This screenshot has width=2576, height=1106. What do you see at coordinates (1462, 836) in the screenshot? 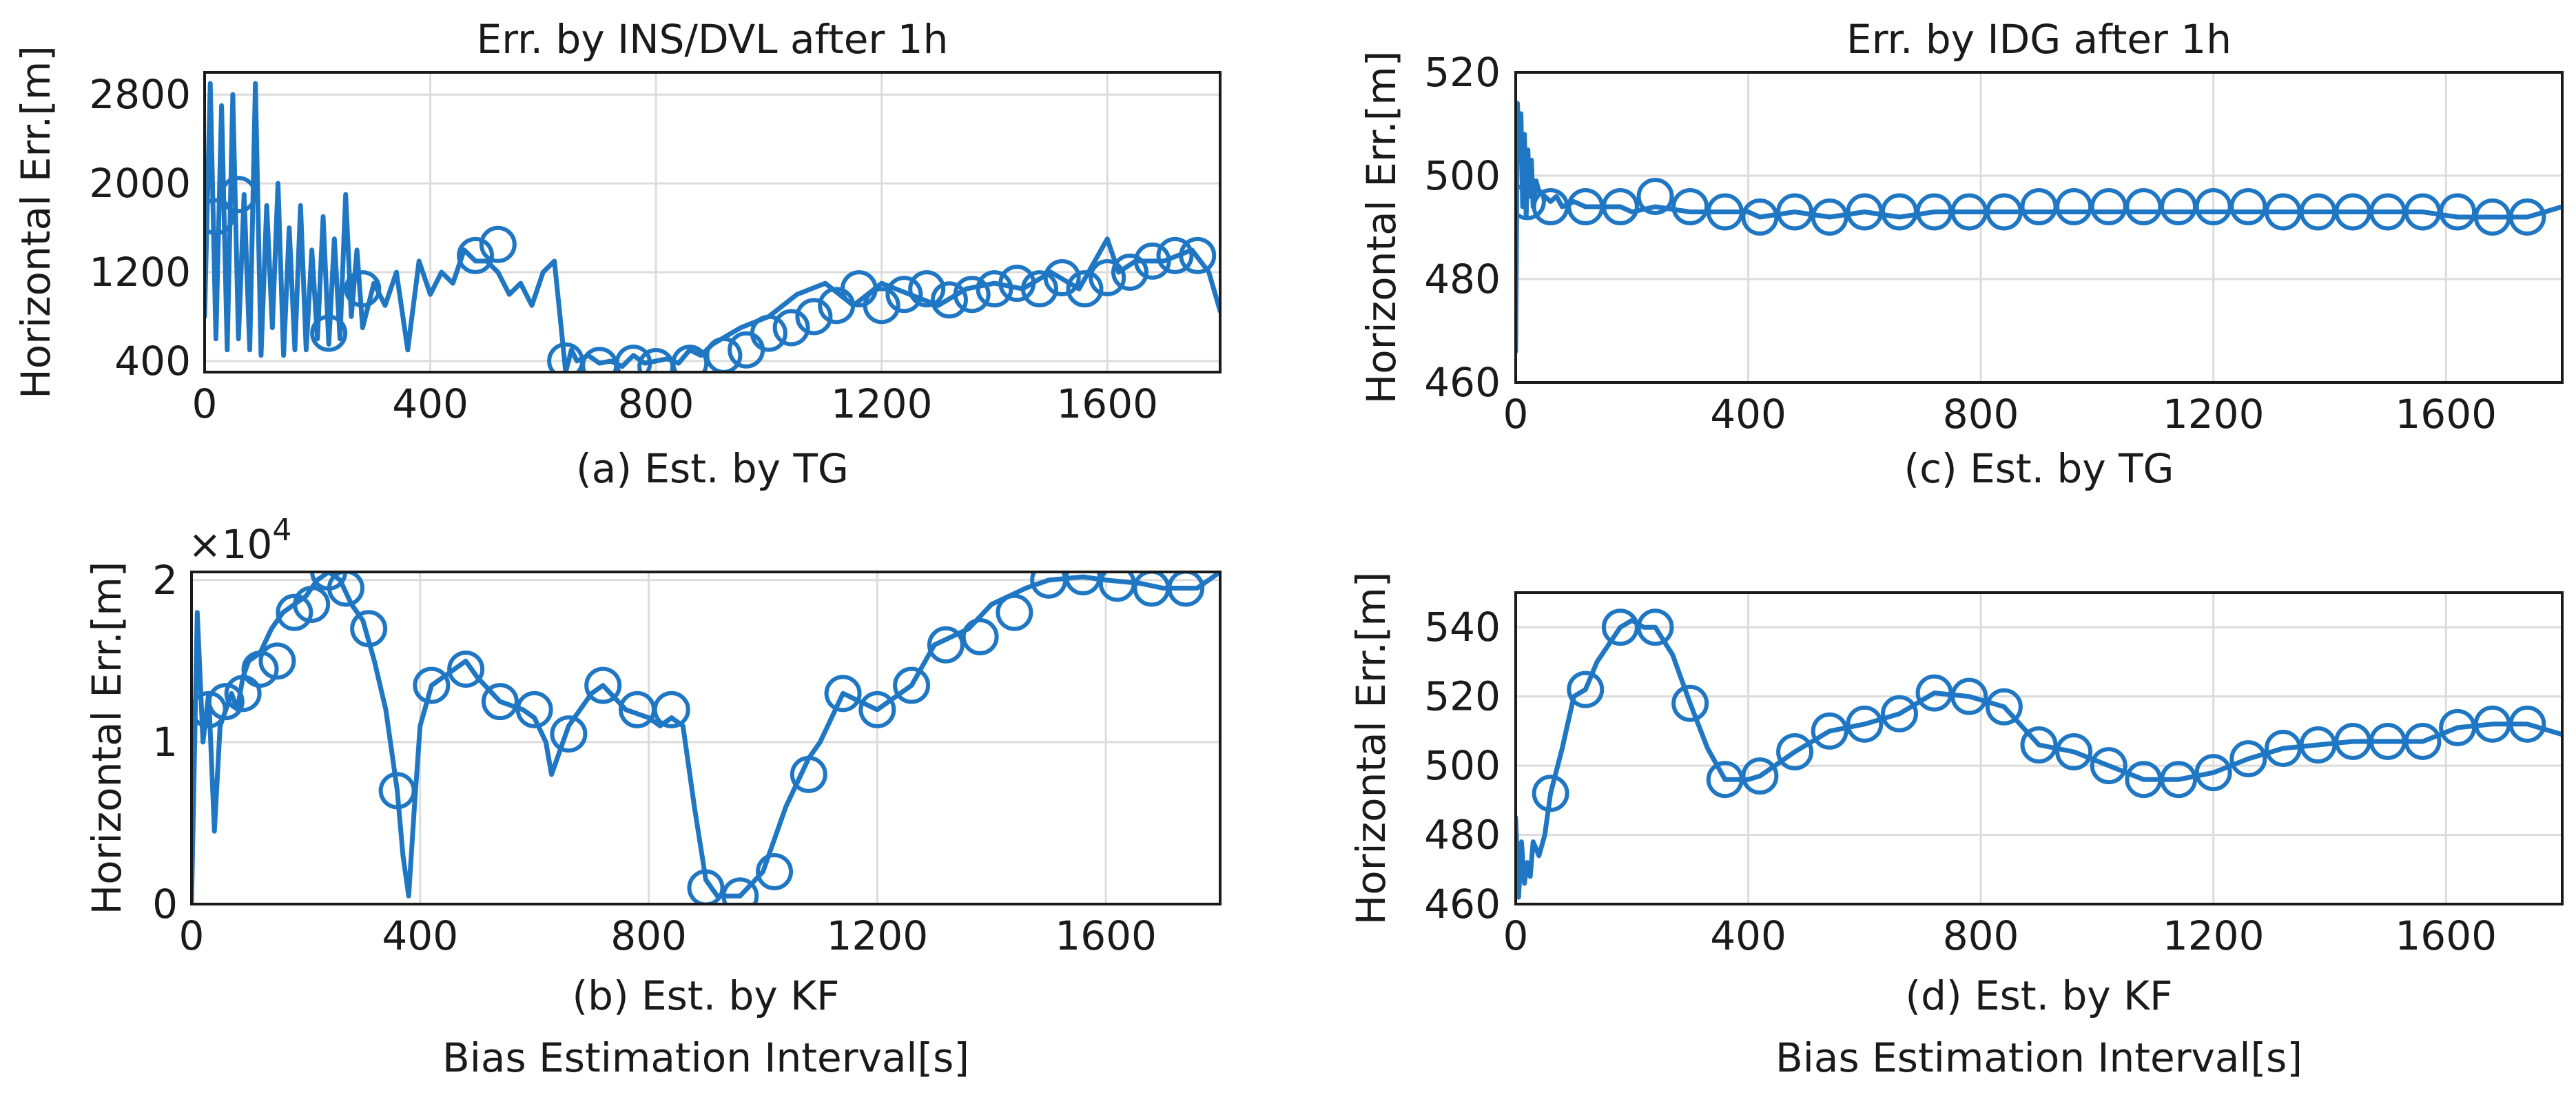
I see `y-tick-label-1: 480` at bounding box center [1462, 836].